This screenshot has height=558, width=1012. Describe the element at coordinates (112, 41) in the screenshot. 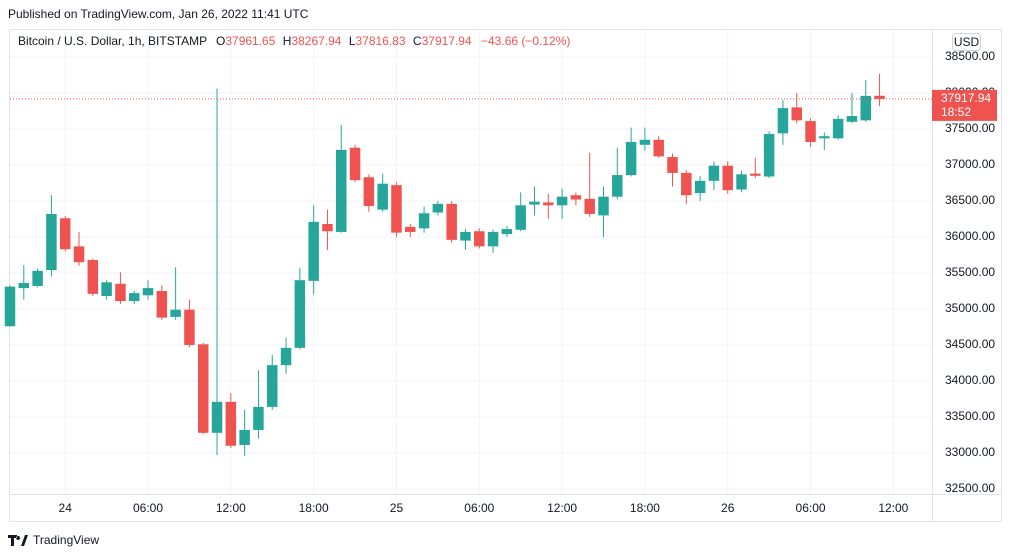

I see `symbol: Bitcoin / U.S. Dollar, 1h, BITSTAMP` at that location.